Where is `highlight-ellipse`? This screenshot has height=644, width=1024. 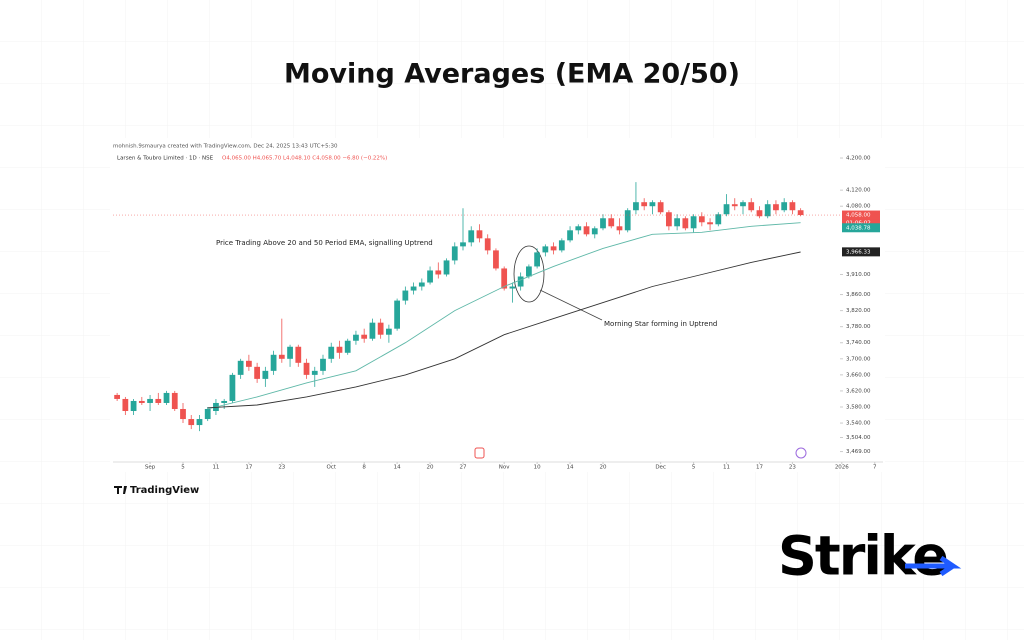 highlight-ellipse is located at coordinates (529, 274).